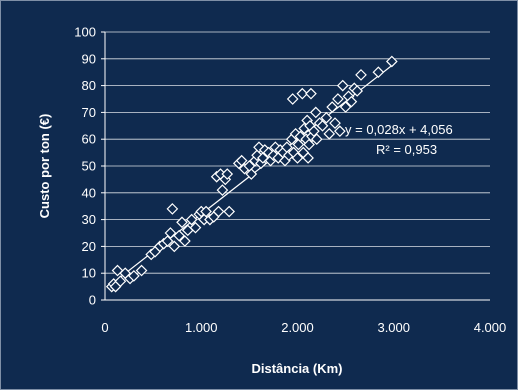 The height and width of the screenshot is (390, 518). I want to click on y-axis-title: Custo por ton (€), so click(44, 166).